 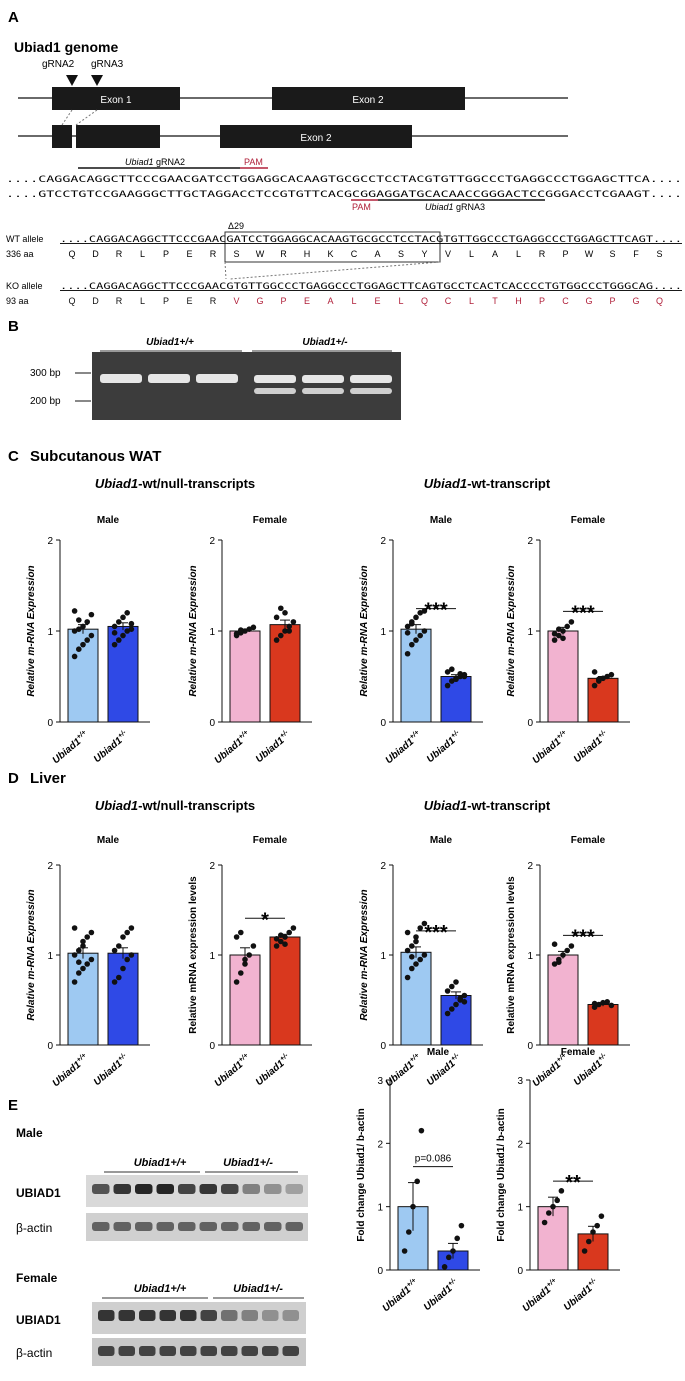 What do you see at coordinates (542, 301) in the screenshot?
I see `ko-aa-residue: P` at bounding box center [542, 301].